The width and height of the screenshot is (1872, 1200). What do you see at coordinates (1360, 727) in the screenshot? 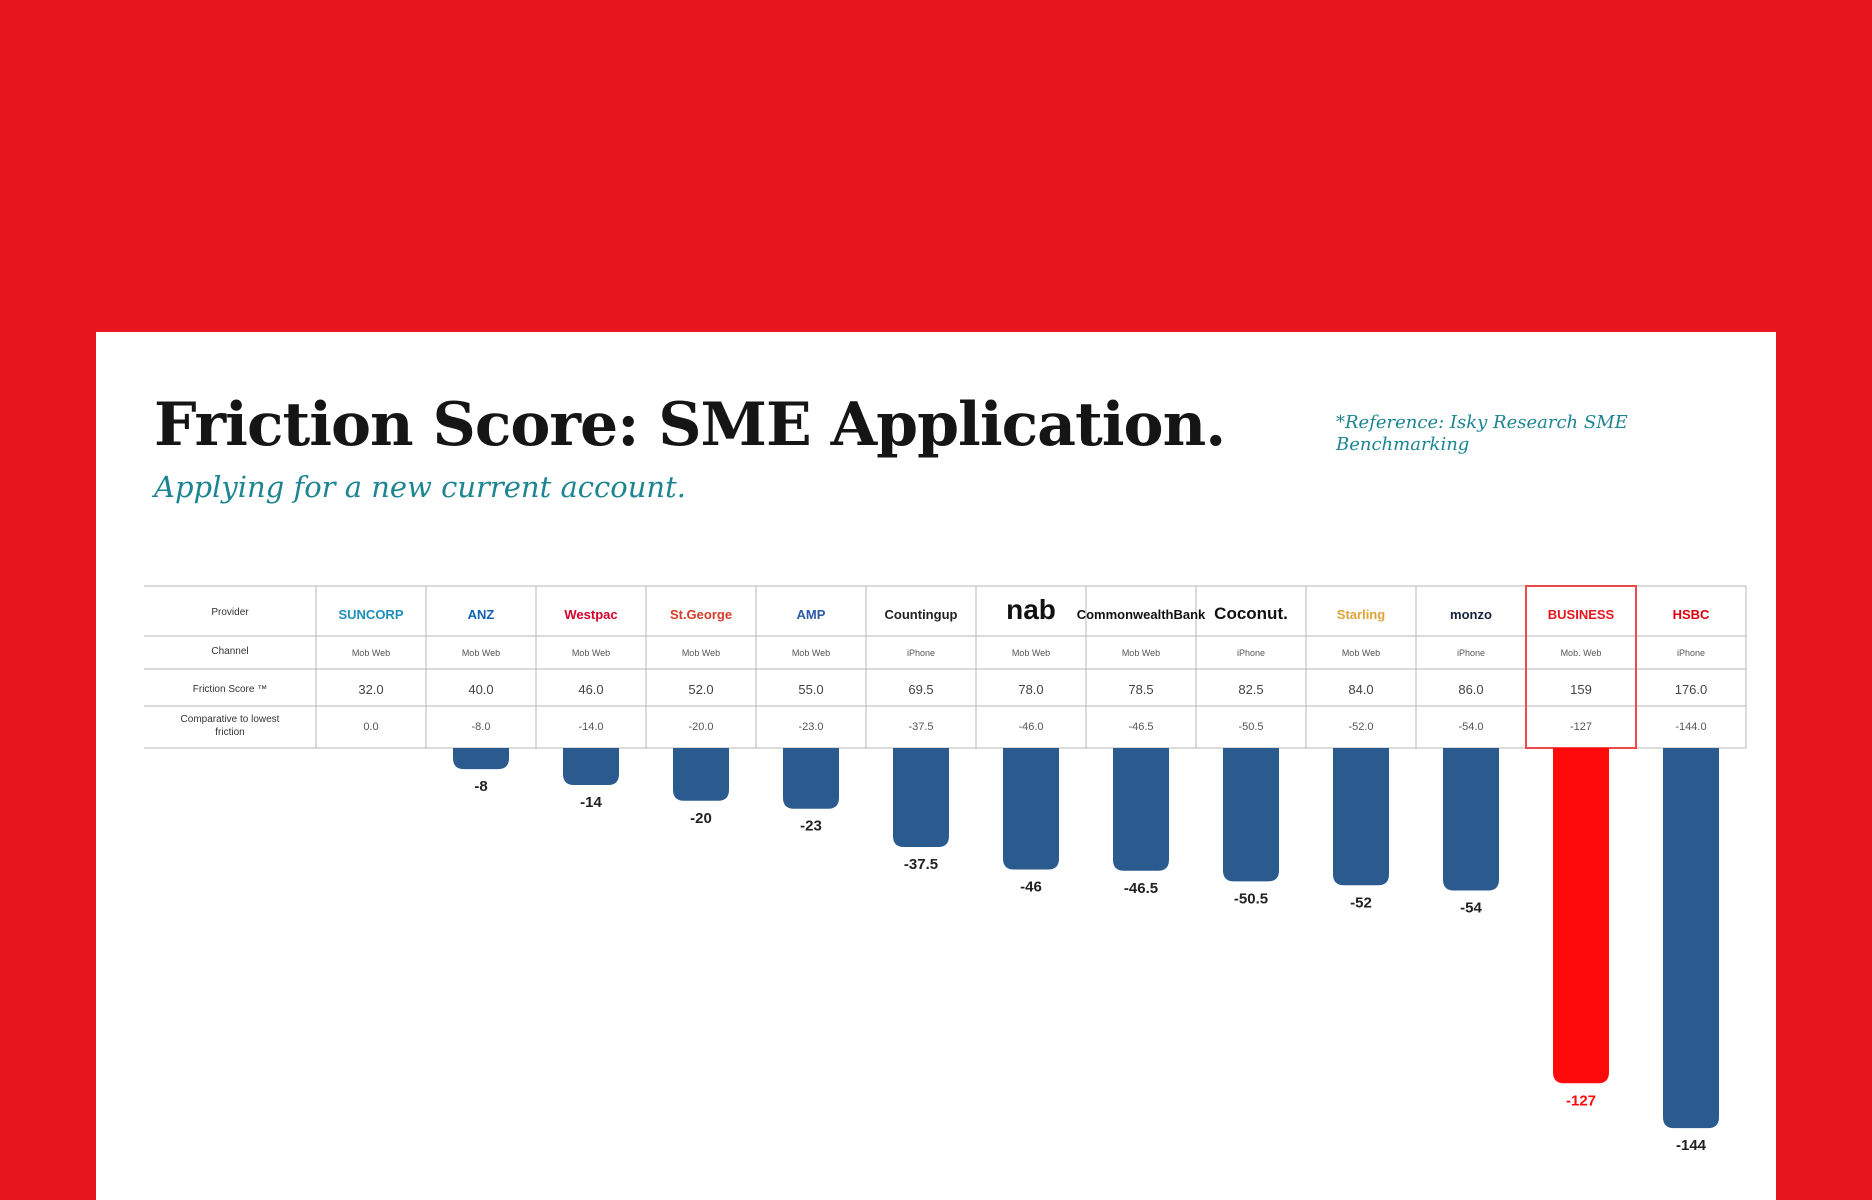
I see `comparative-cell: -52.0` at bounding box center [1360, 727].